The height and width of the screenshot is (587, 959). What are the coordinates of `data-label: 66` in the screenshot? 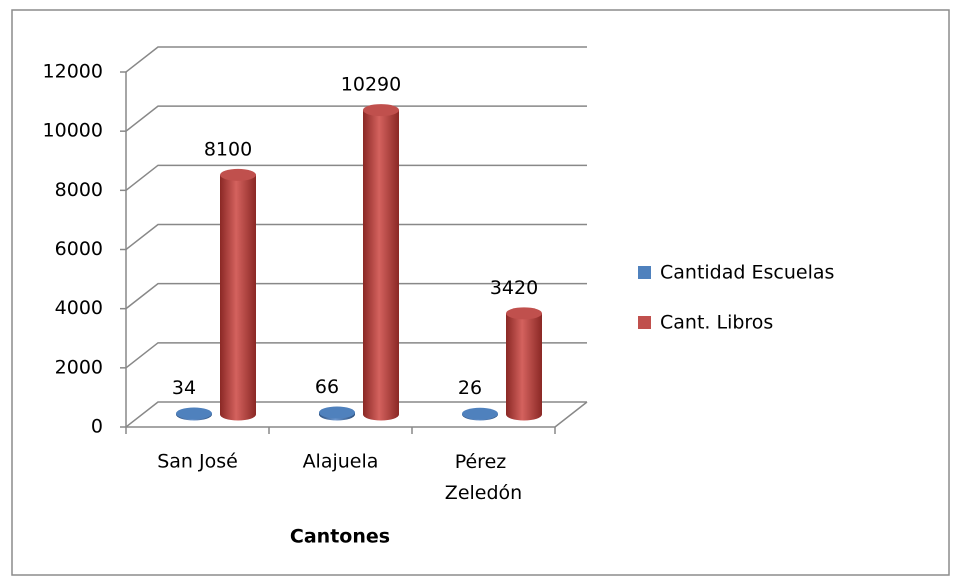 It's located at (327, 387).